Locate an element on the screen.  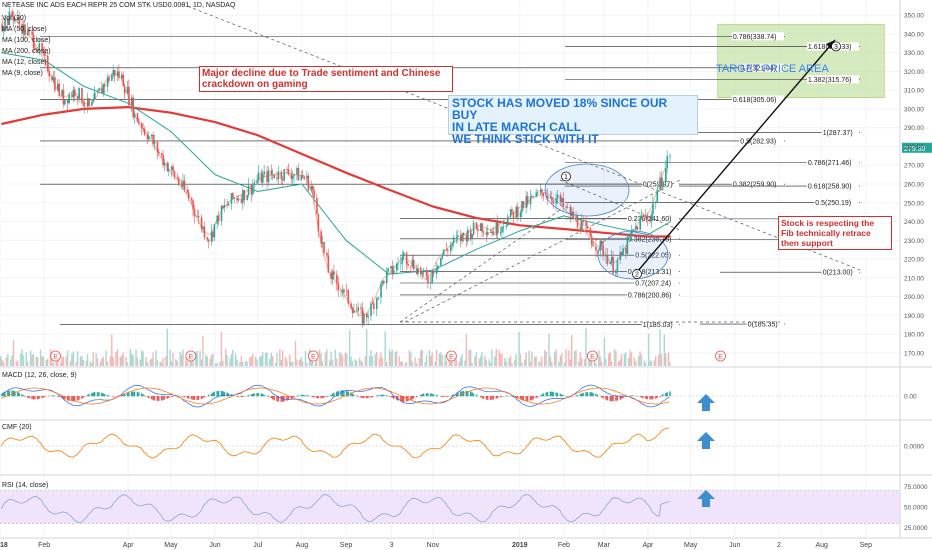
study-legend-item: Vol (20) is located at coordinates (14, 18).